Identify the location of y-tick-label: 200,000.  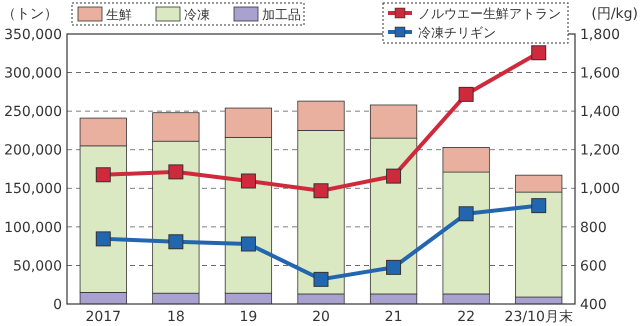
(33, 150).